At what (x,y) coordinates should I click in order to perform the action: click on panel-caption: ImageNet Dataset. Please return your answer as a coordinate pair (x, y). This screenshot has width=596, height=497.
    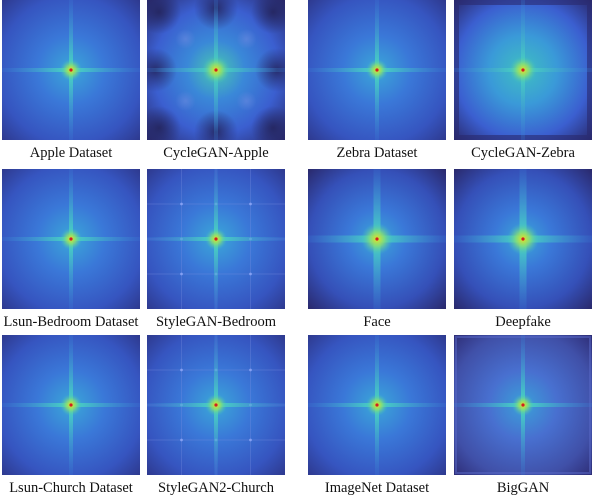
    Looking at the image, I should click on (377, 488).